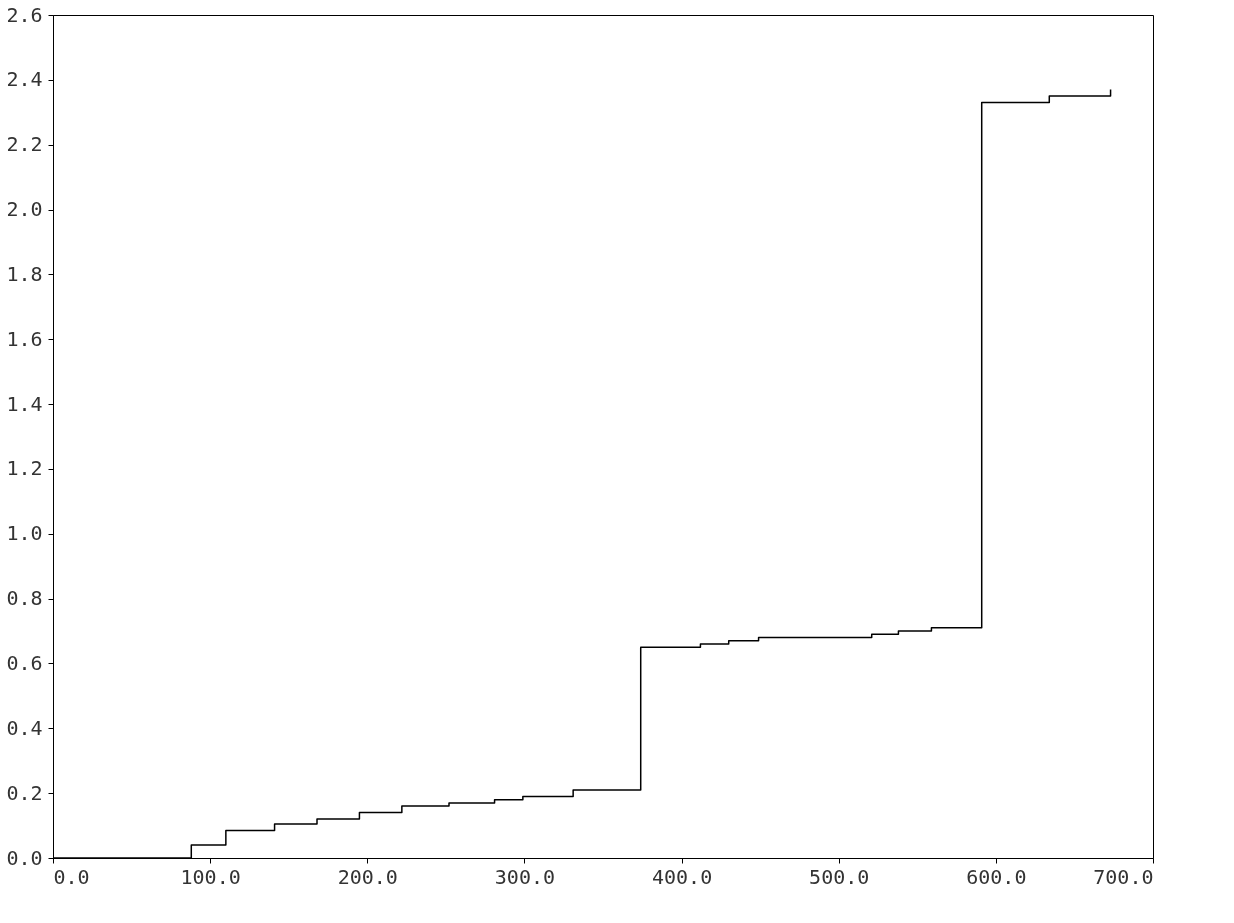 This screenshot has width=1234, height=923. I want to click on y-tick-label: 2.6, so click(24, 14).